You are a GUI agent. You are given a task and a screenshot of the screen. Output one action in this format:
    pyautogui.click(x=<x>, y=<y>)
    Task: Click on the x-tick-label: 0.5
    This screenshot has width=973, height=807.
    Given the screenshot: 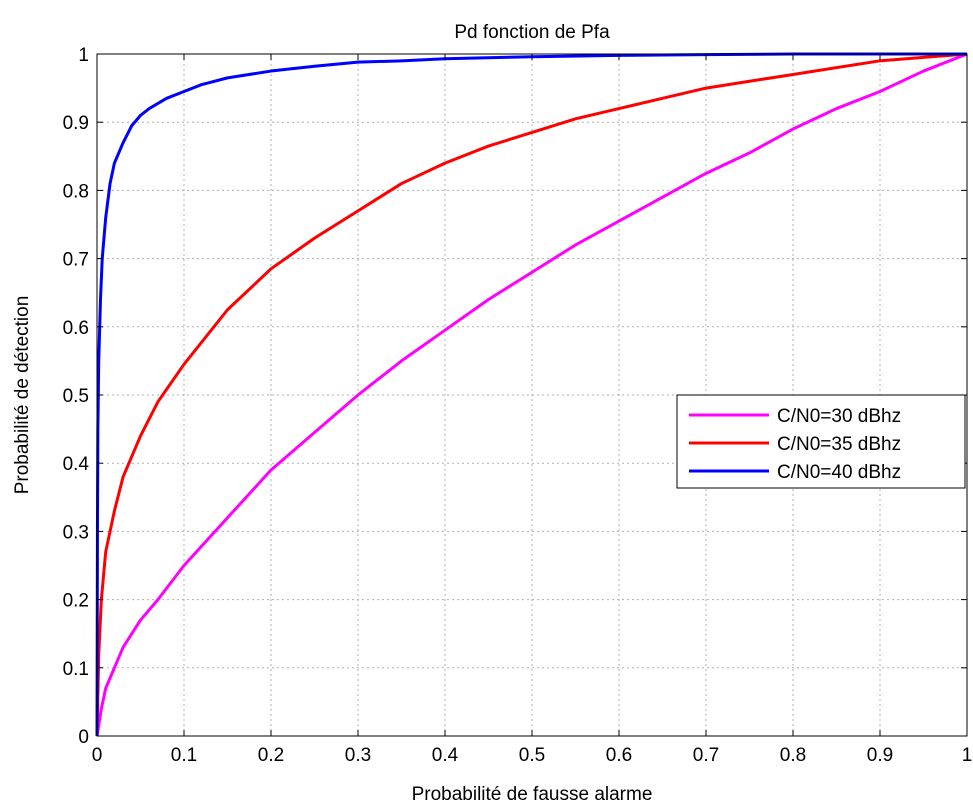 What is the action you would take?
    pyautogui.click(x=532, y=755)
    